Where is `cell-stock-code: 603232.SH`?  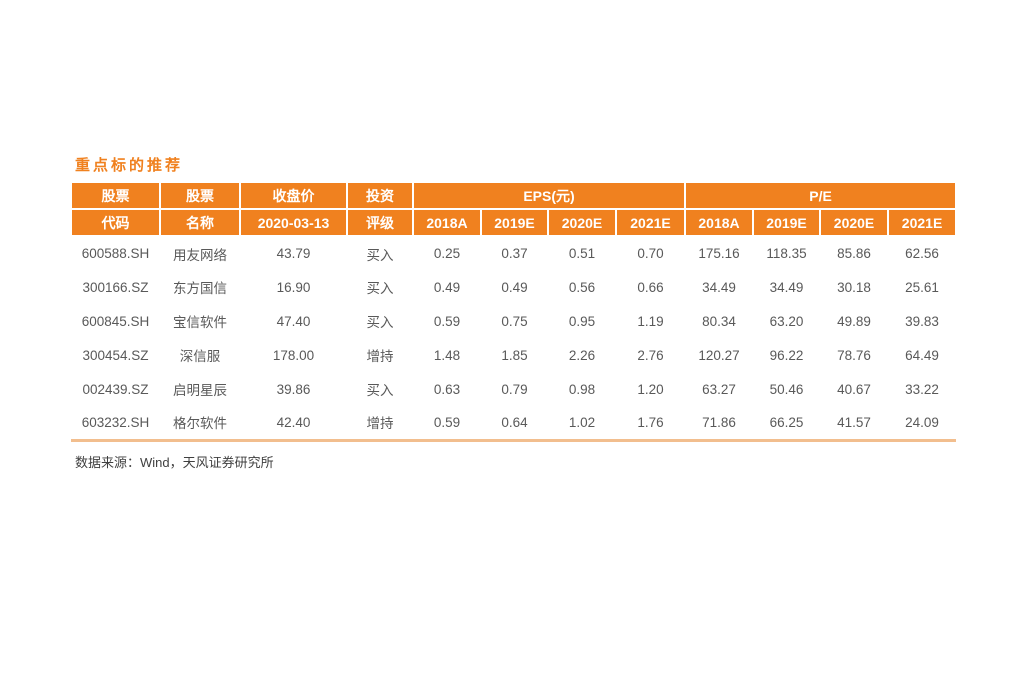 cell-stock-code: 603232.SH is located at coordinates (115, 423).